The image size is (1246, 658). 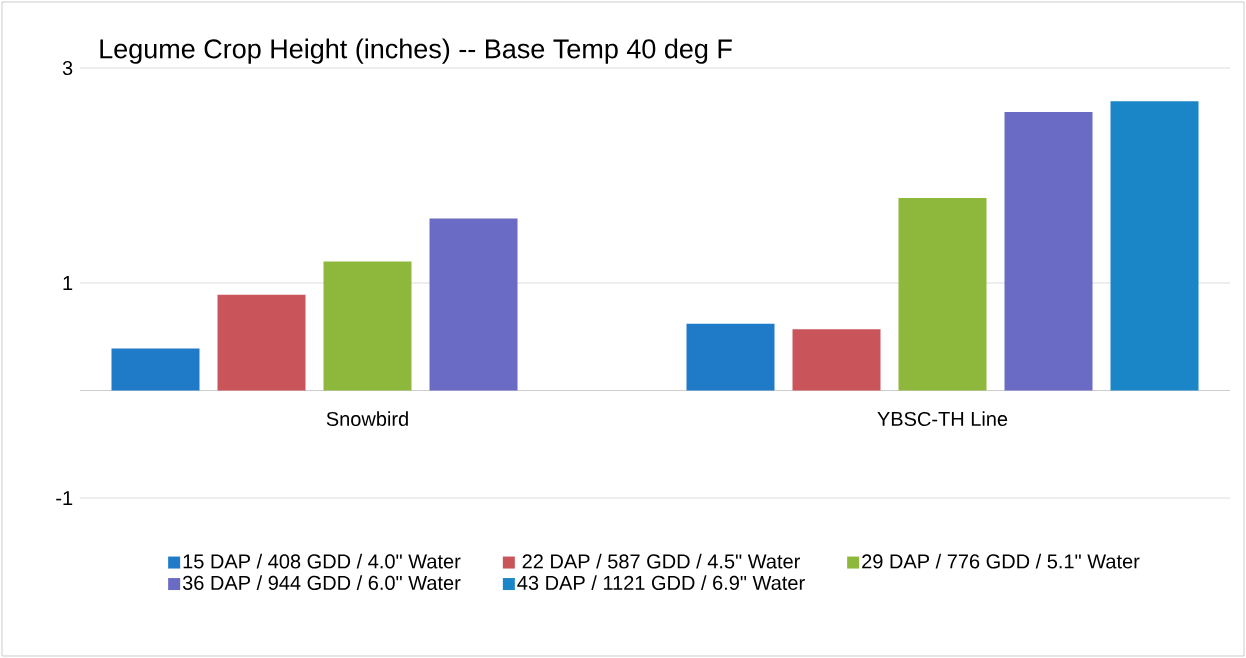 What do you see at coordinates (661, 582) in the screenshot?
I see `legend-label: 43 DAP / 1121 GDD / 6.9" Water` at bounding box center [661, 582].